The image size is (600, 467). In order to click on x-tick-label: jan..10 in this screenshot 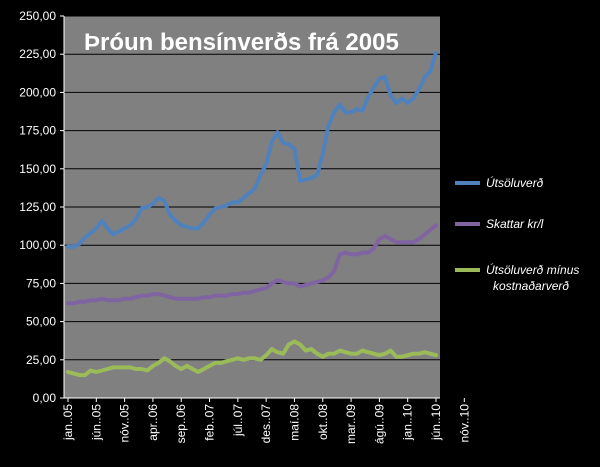, I will do `click(408, 422)`.